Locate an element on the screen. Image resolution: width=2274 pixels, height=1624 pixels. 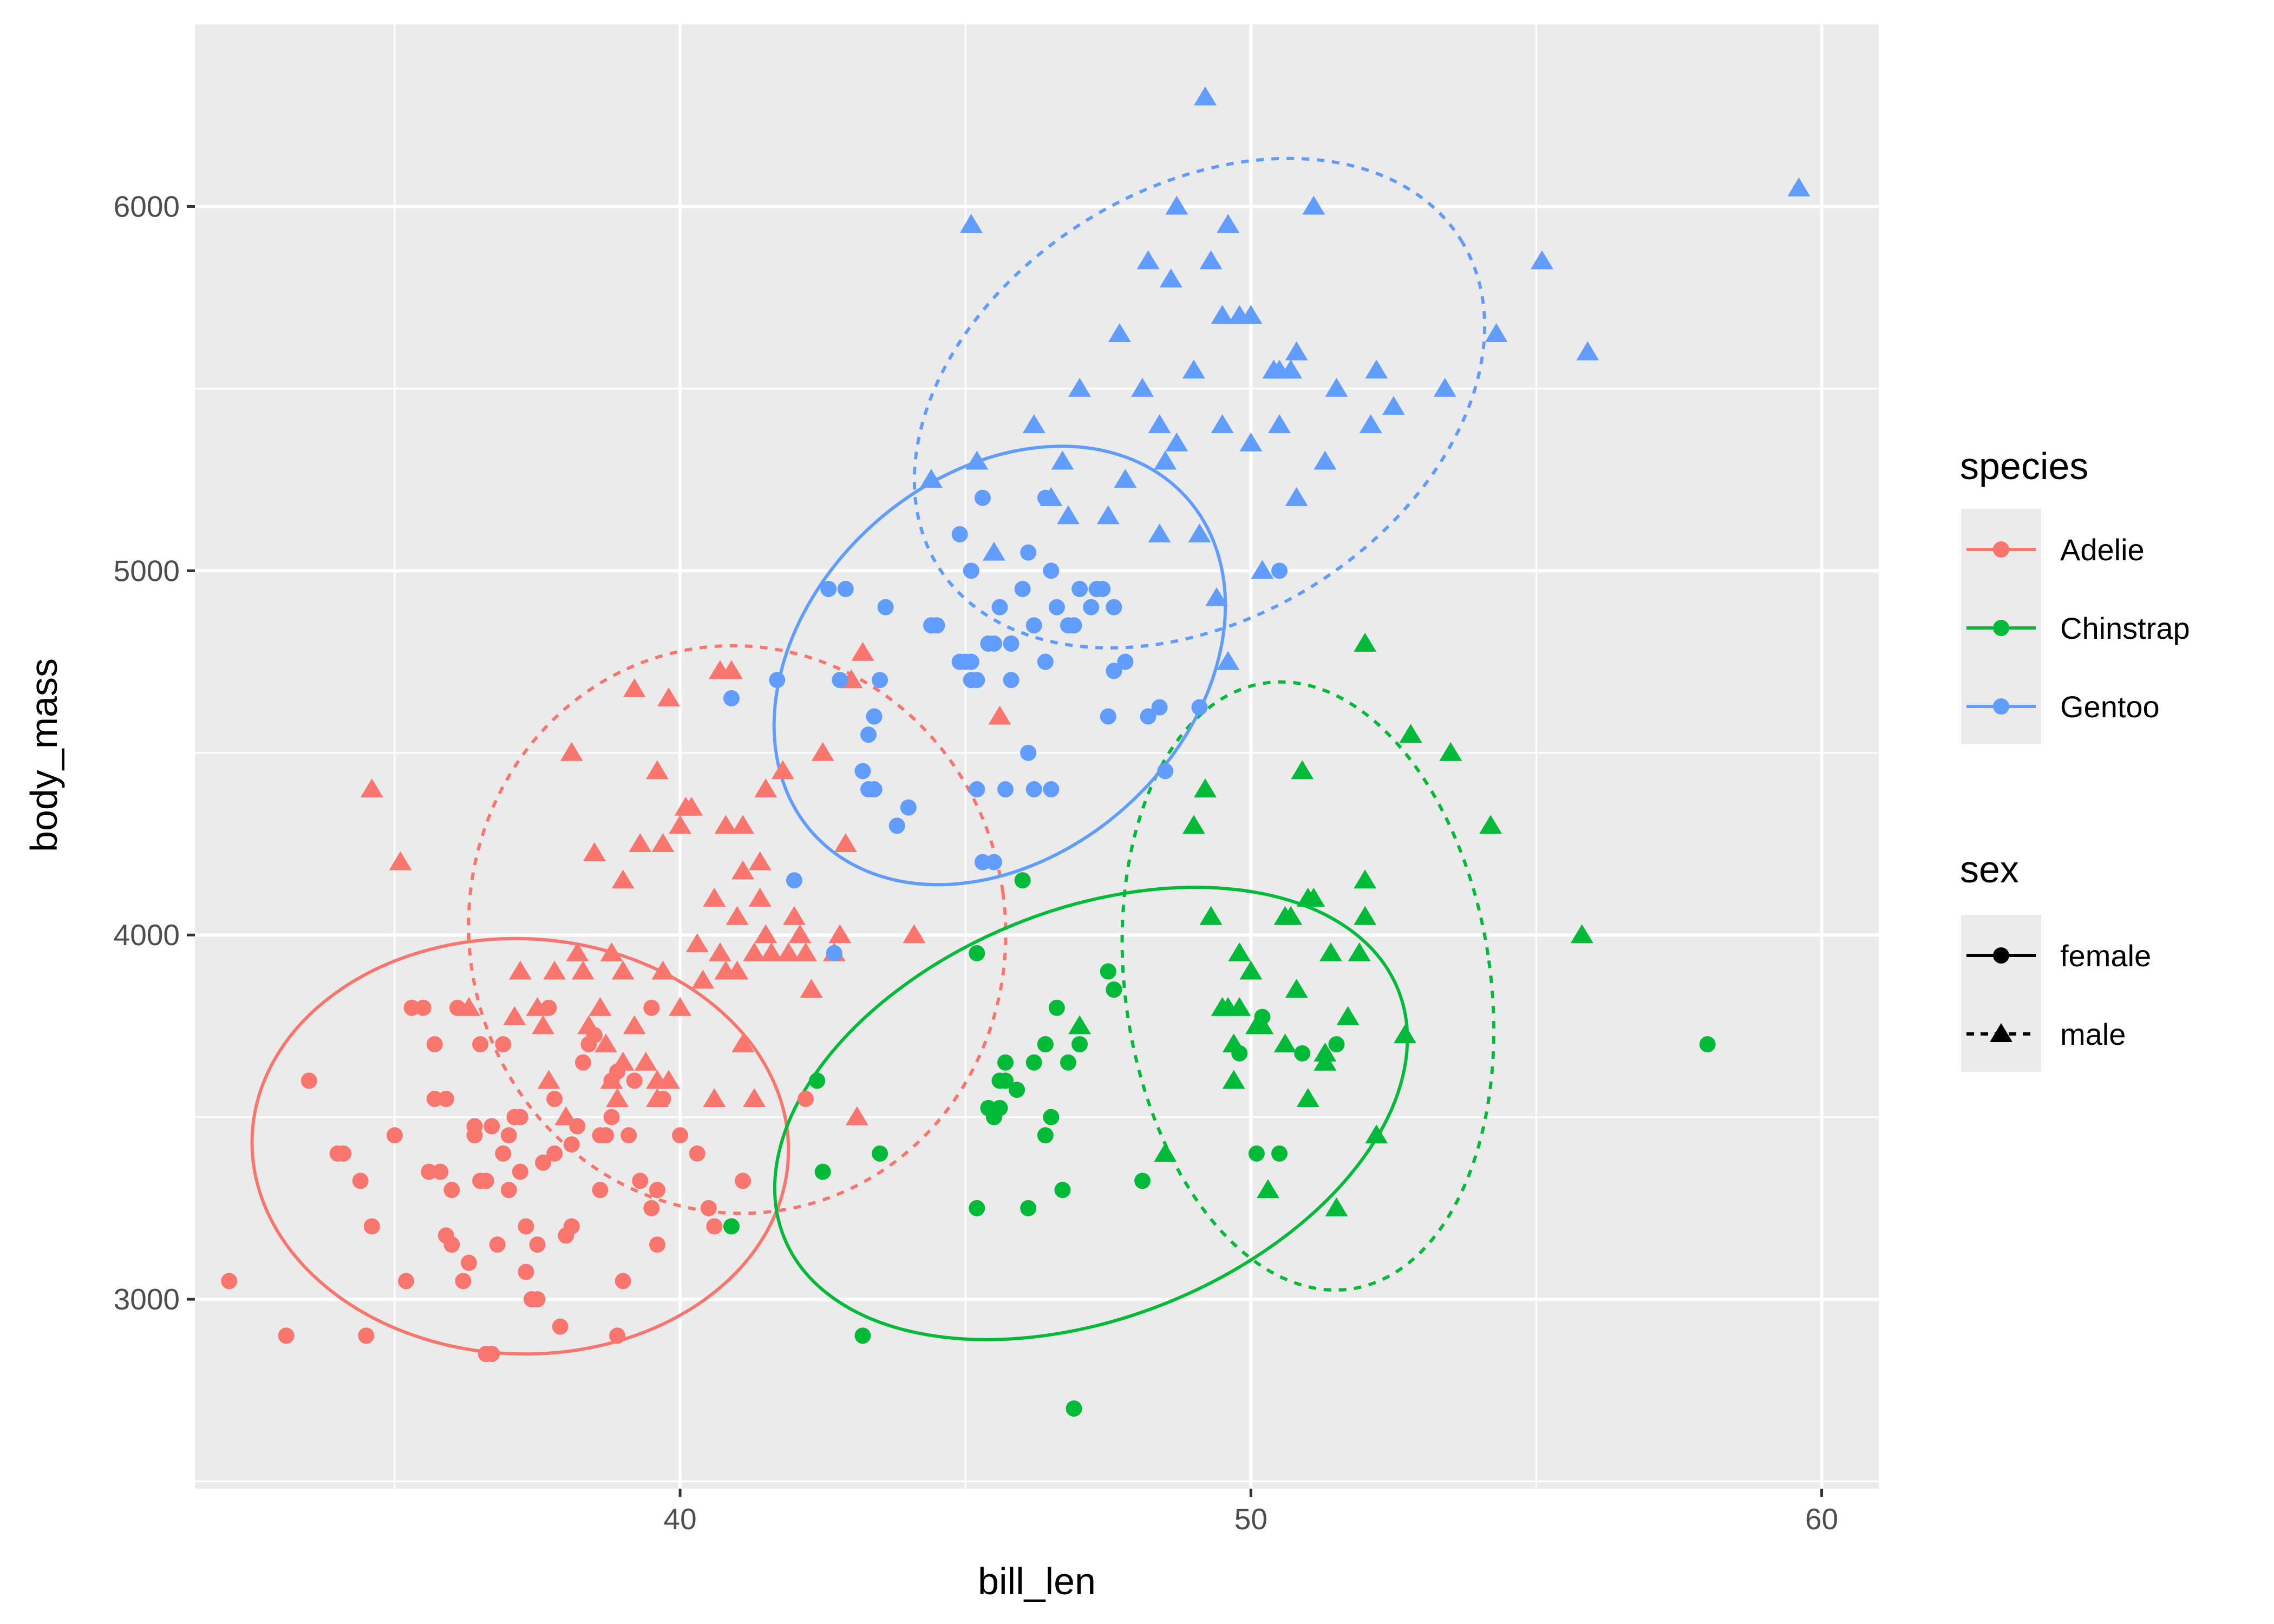
legend-key-chinstrap-dot is located at coordinates (2001, 628).